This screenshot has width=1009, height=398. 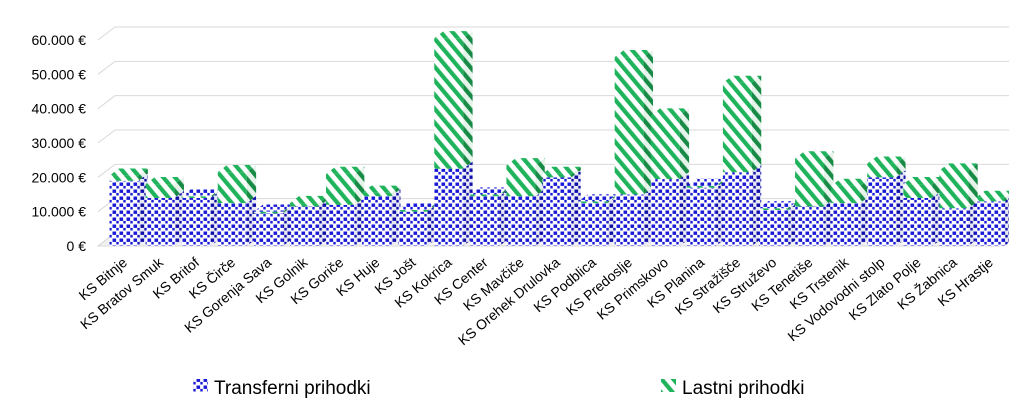 What do you see at coordinates (668, 385) in the screenshot?
I see `legend-swatch-stripes` at bounding box center [668, 385].